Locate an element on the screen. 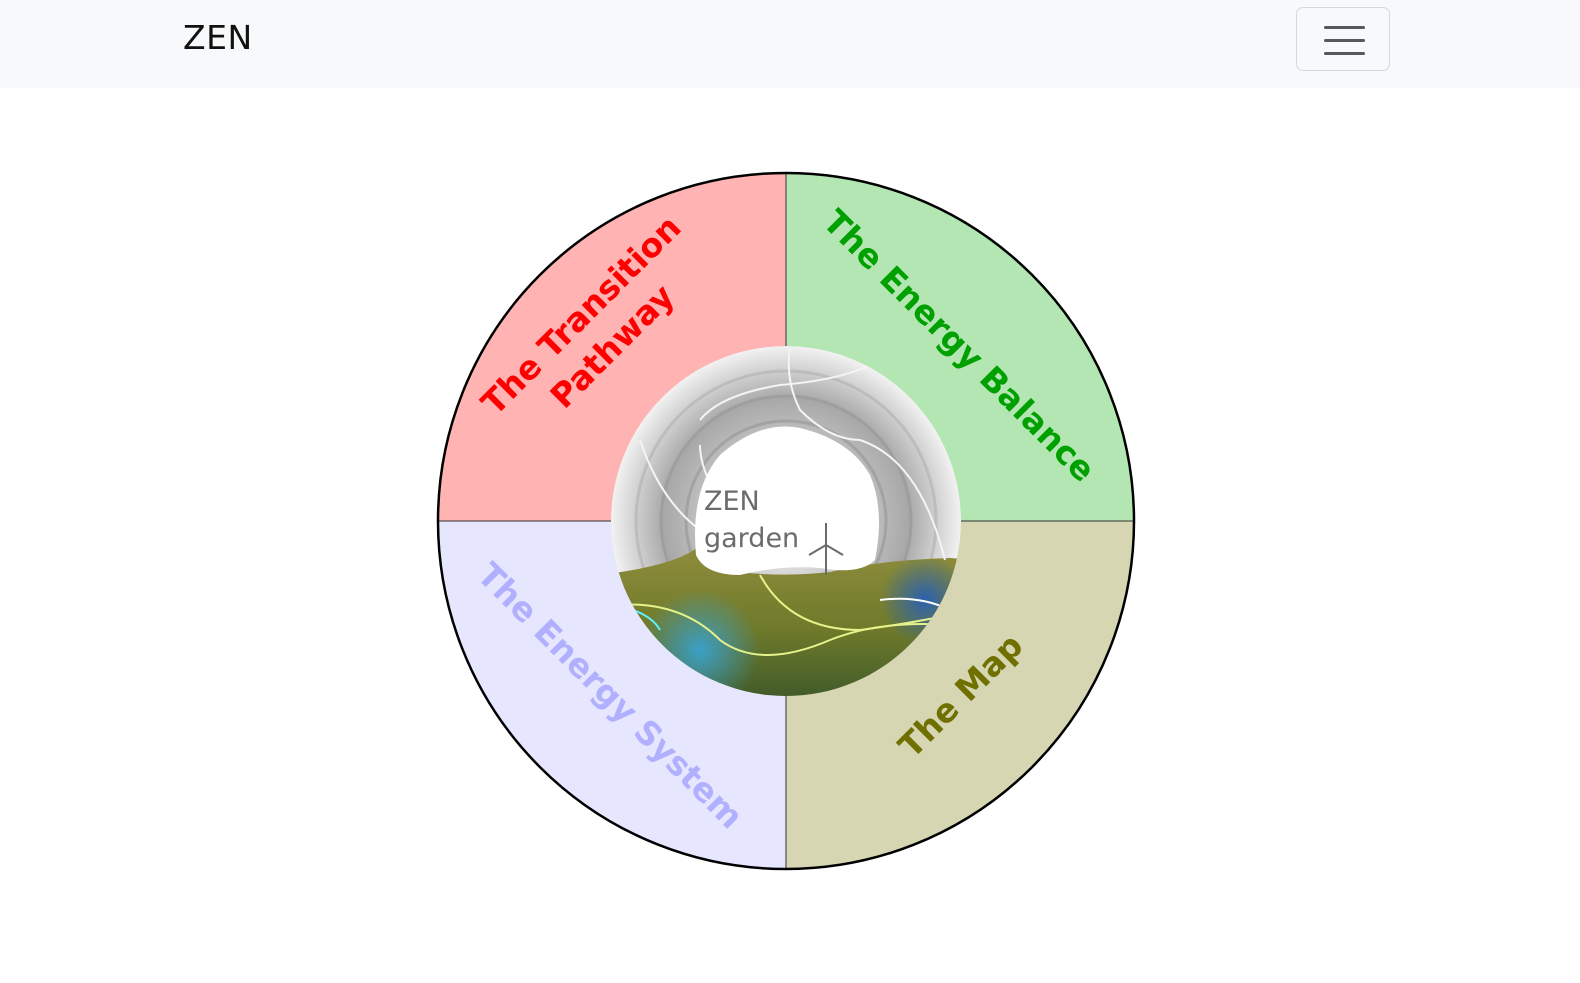 The height and width of the screenshot is (983, 1580). brand-link: ZEN is located at coordinates (218, 37).